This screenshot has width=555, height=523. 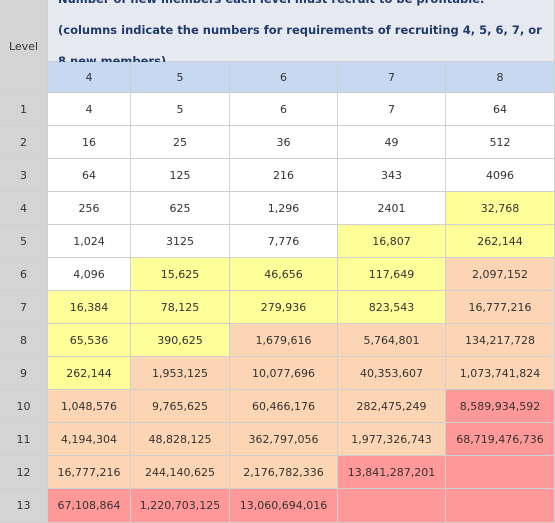 What do you see at coordinates (284, 307) in the screenshot?
I see `table-cell: 279,936` at bounding box center [284, 307].